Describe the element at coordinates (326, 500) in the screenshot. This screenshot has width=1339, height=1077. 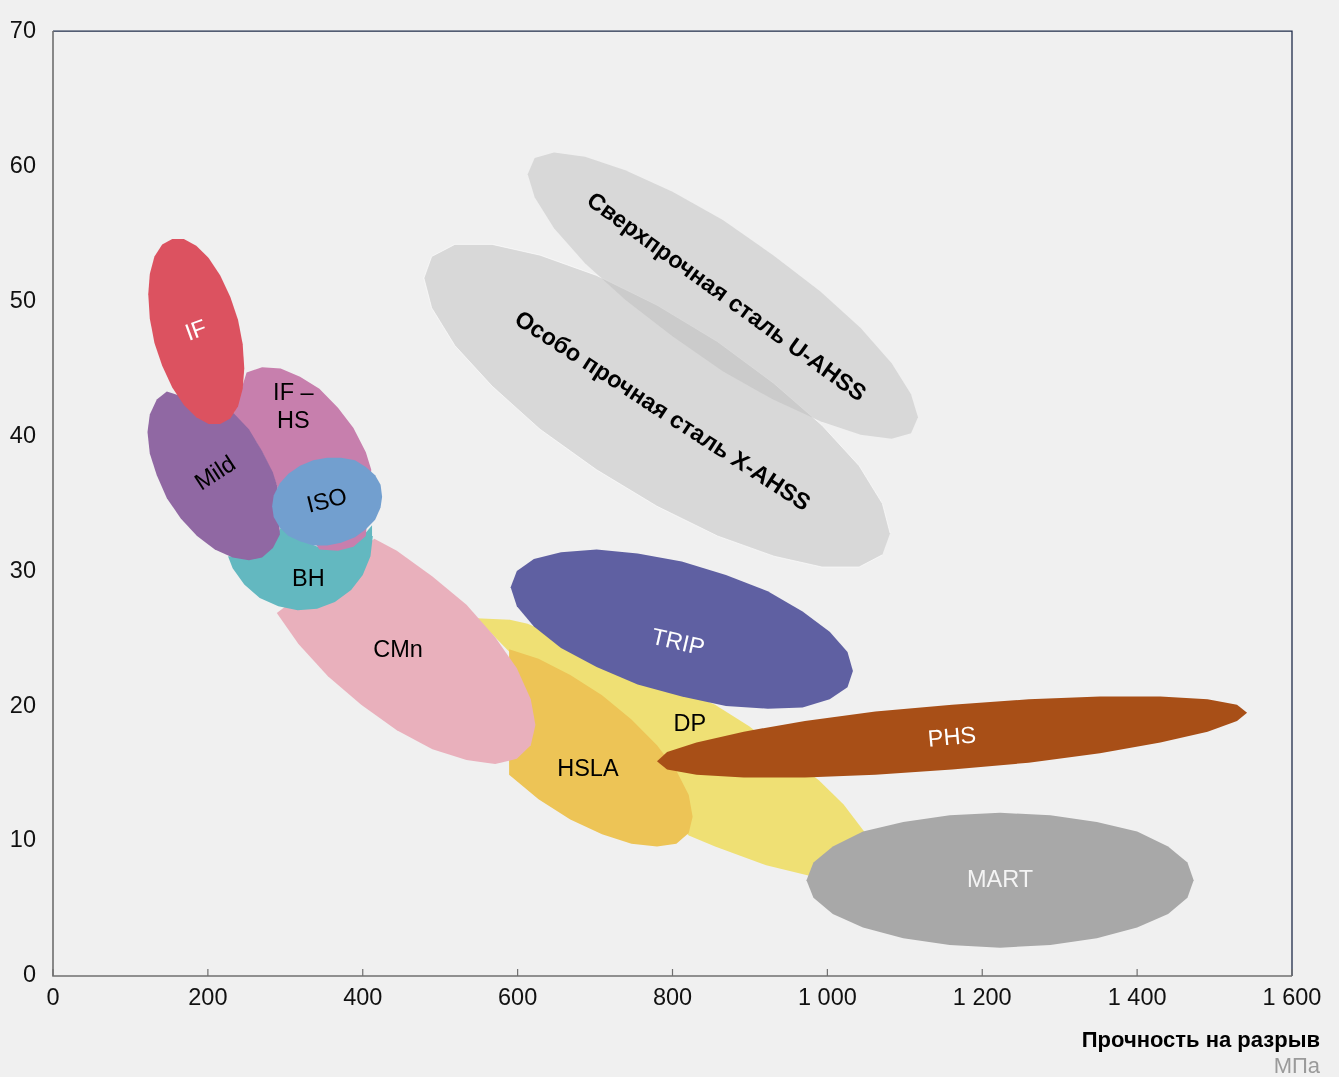
I see `series-label: ISO` at that location.